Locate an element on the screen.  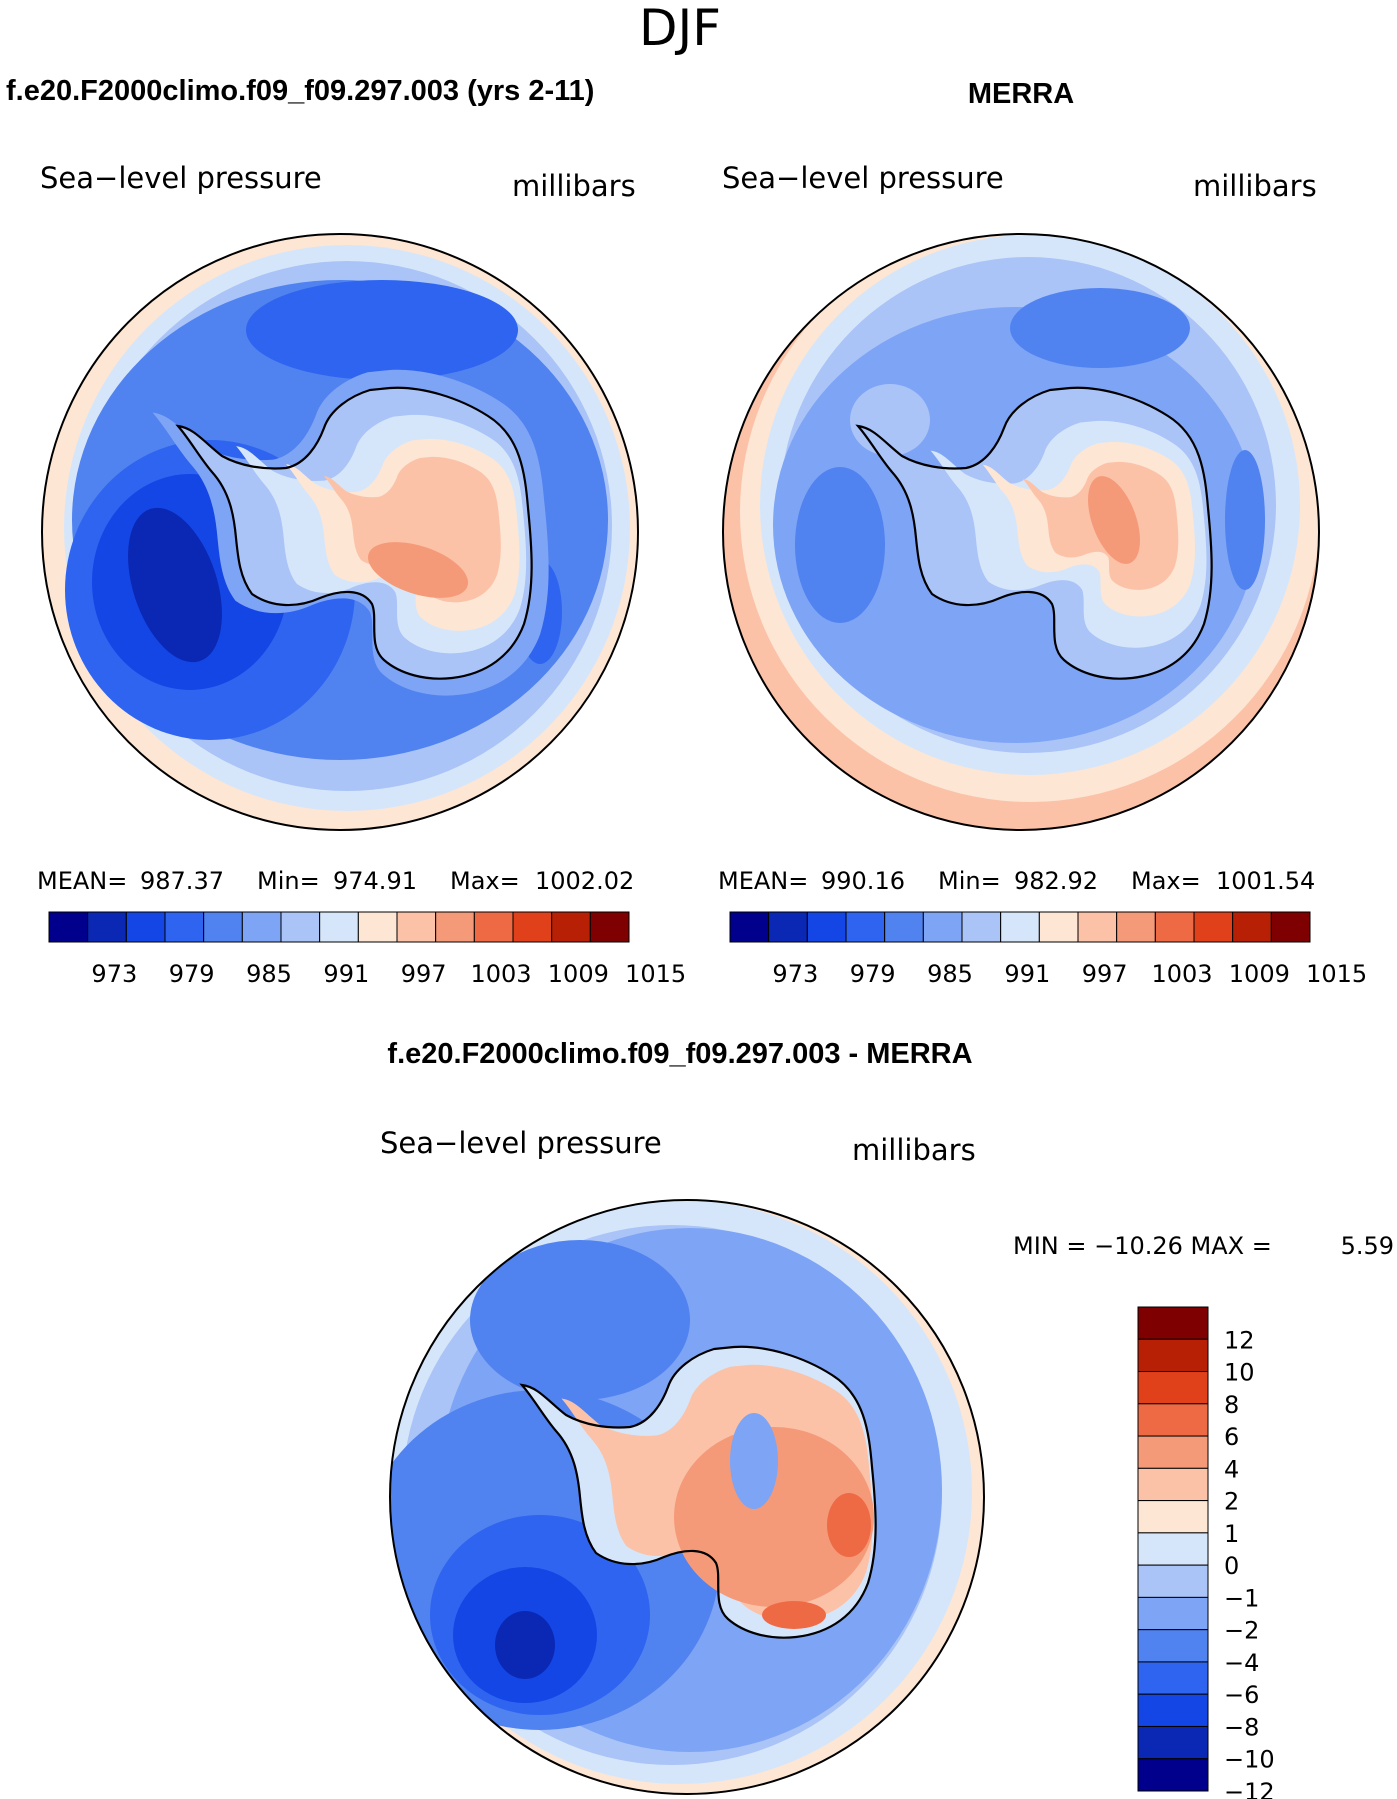
panel-diff-variable: Sea−level pressure is located at coordinates (521, 1143).